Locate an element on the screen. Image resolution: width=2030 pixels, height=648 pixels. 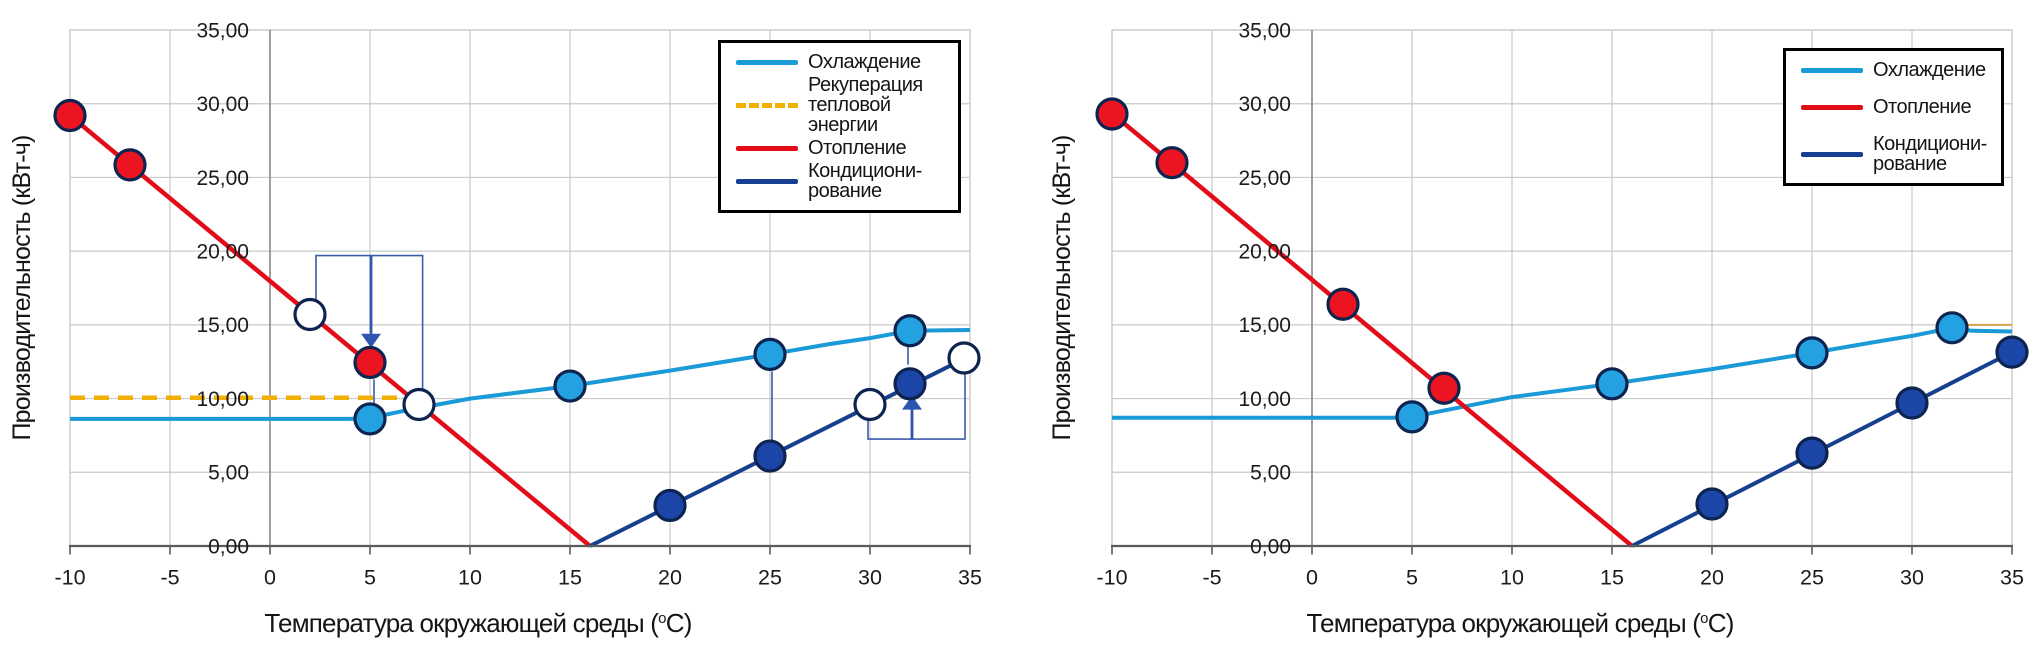
legend-label: Рекуперация тепловой энергии is located at coordinates (865, 105).